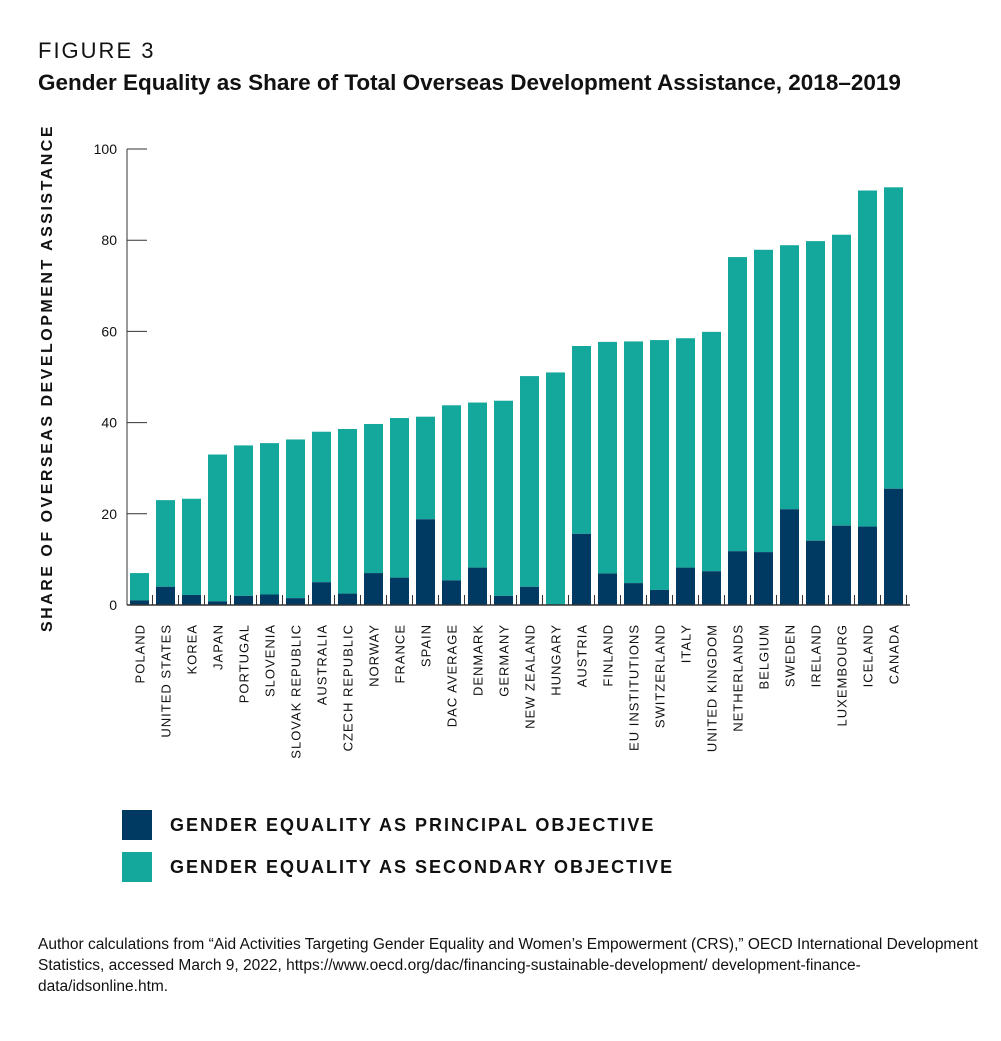 Image resolution: width=1001 pixels, height=1041 pixels. What do you see at coordinates (426, 645) in the screenshot?
I see `x-tick-label: SPAIN` at bounding box center [426, 645].